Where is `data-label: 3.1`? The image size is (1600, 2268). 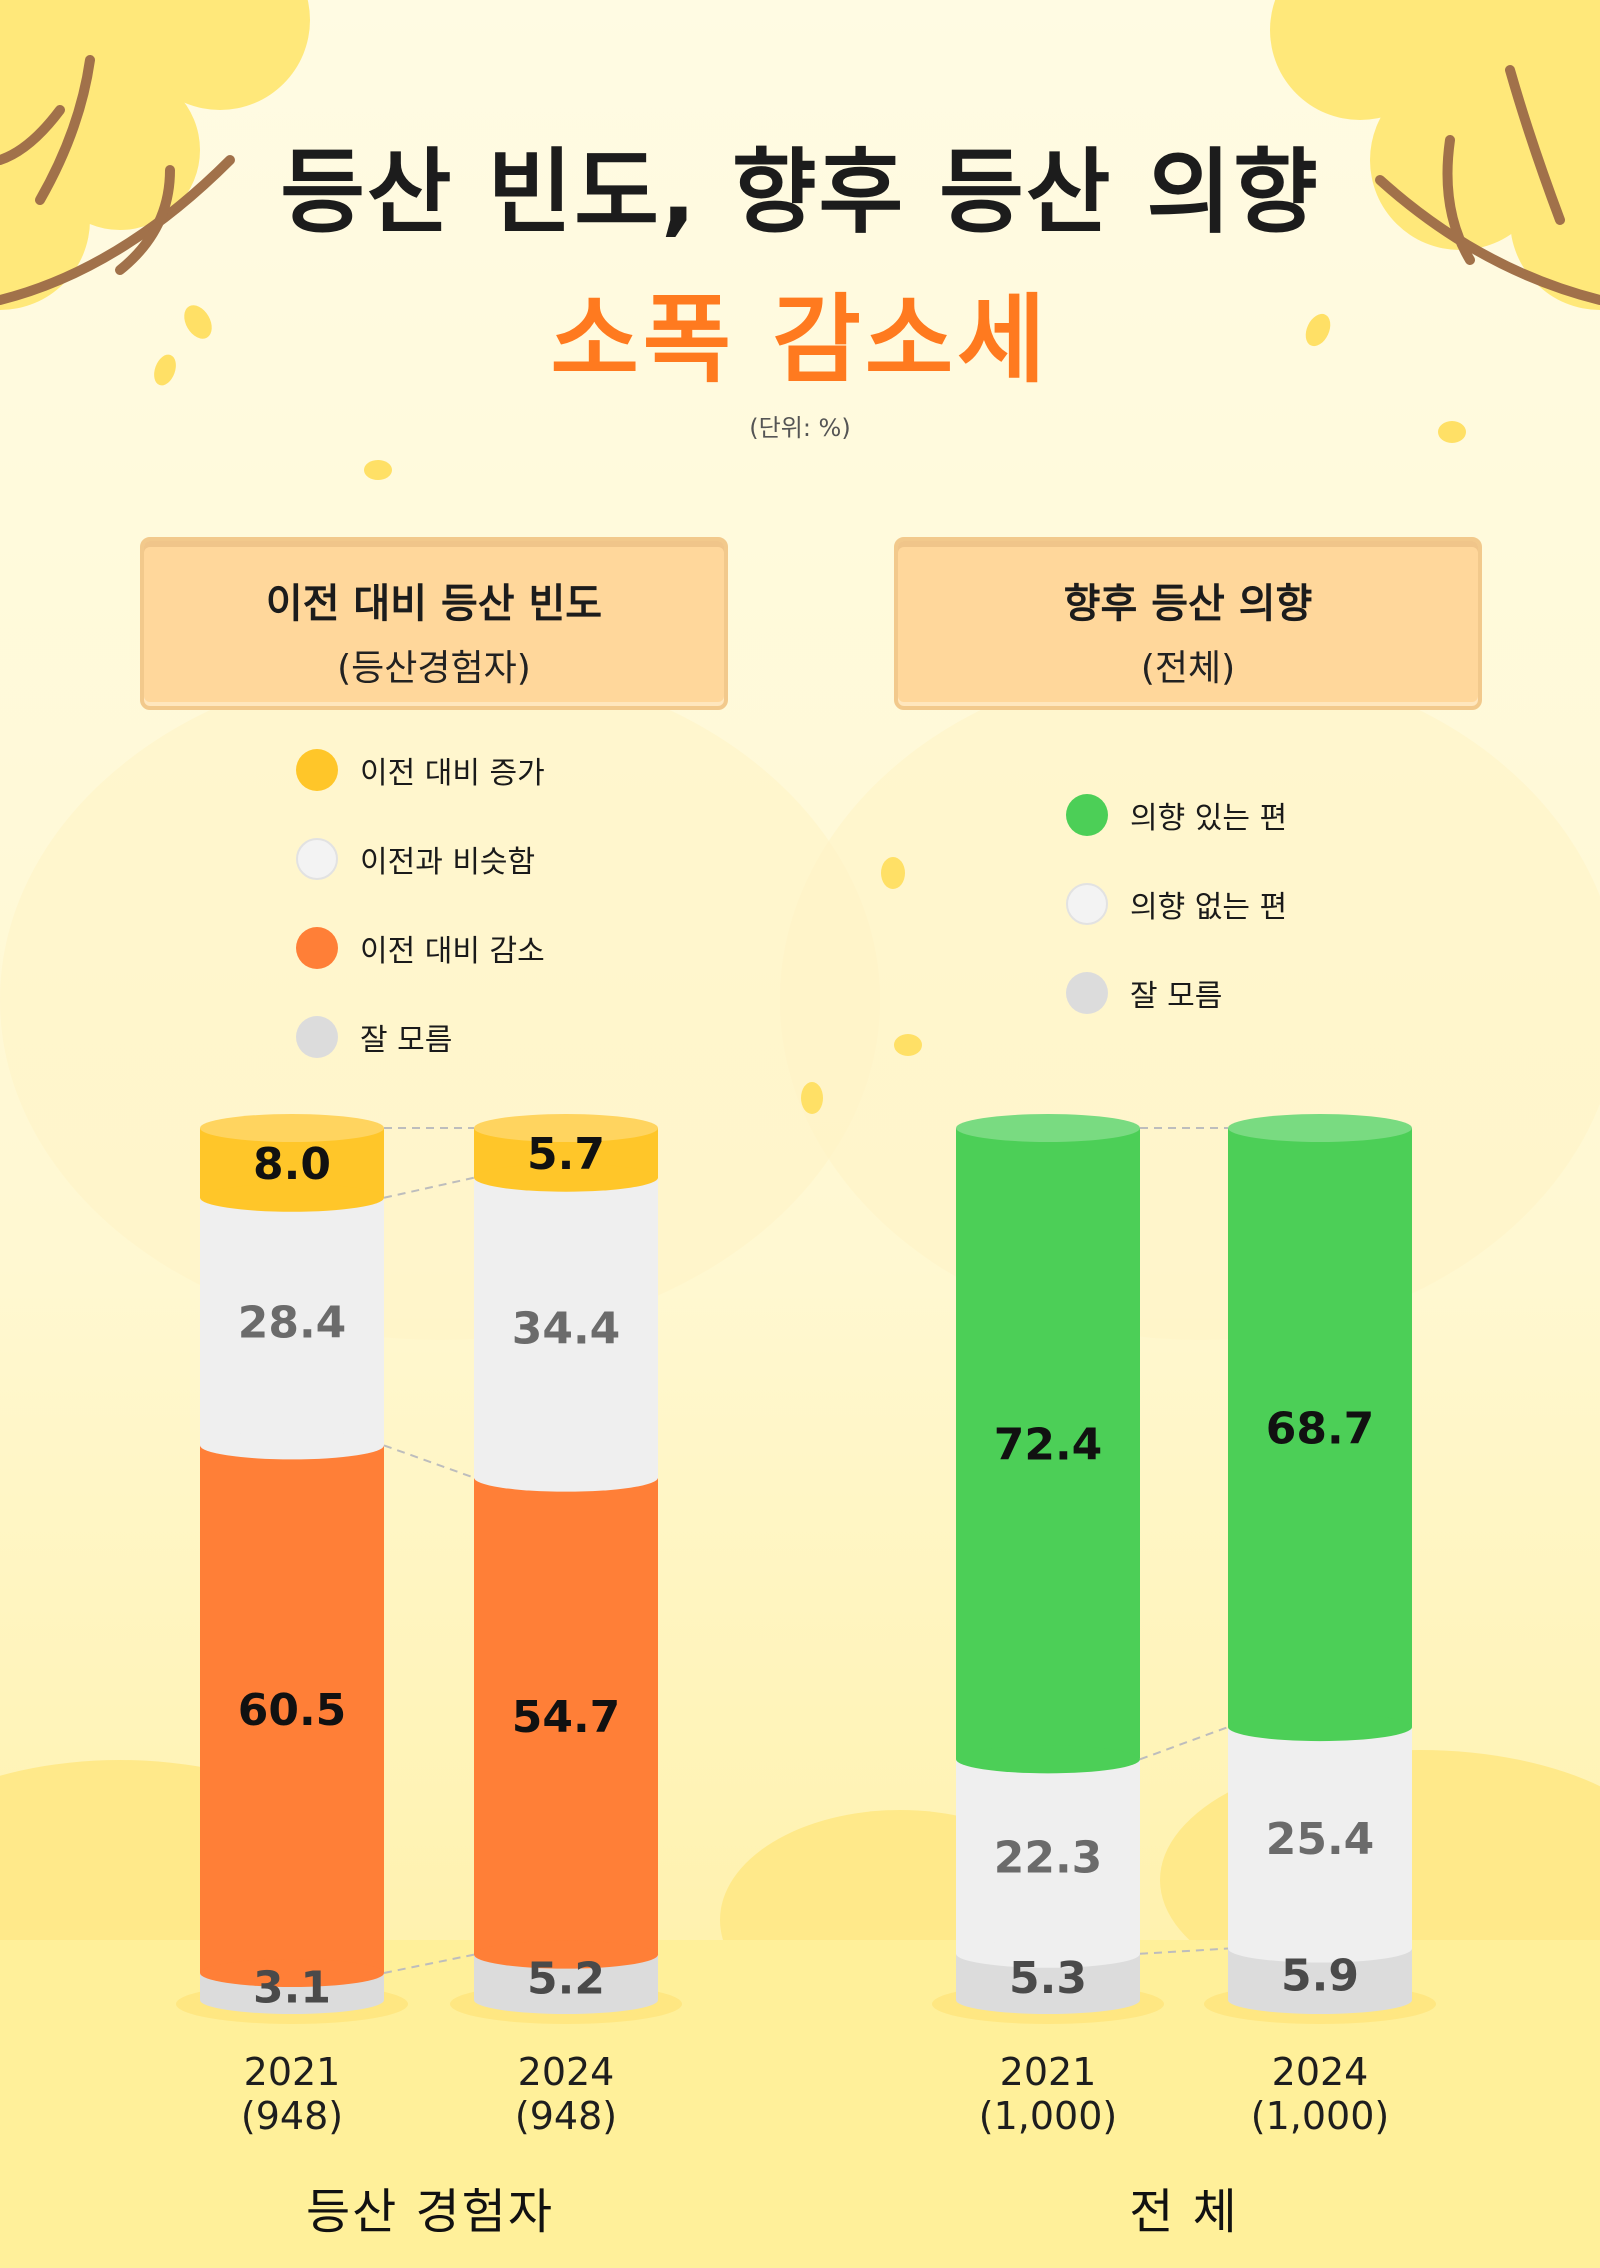
data-label: 3.1 is located at coordinates (292, 1987).